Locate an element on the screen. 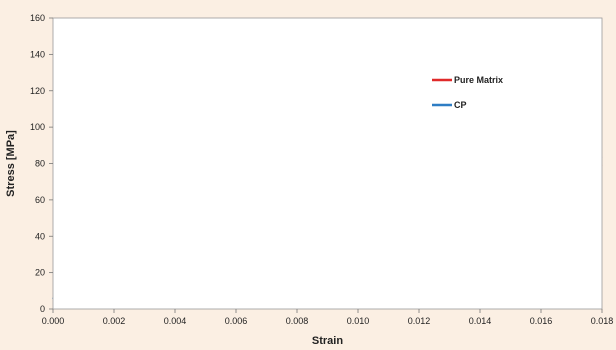 This screenshot has width=616, height=350. y-axis-title: Stress [MPa] is located at coordinates (11, 163).